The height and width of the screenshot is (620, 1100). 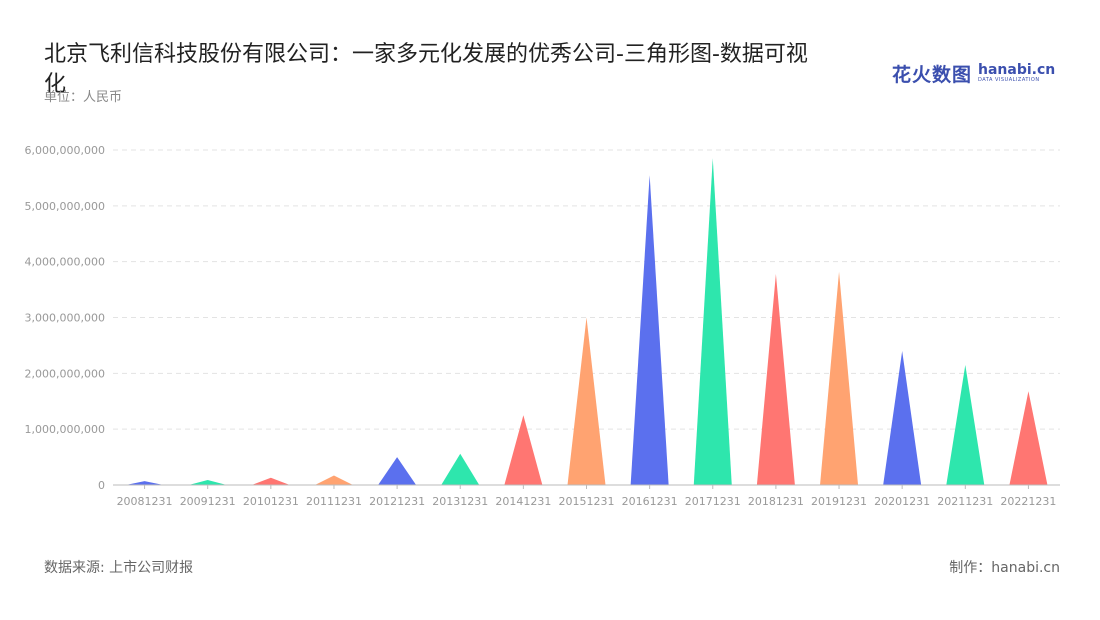 What do you see at coordinates (650, 501) in the screenshot?
I see `x-tick-label: 20161231` at bounding box center [650, 501].